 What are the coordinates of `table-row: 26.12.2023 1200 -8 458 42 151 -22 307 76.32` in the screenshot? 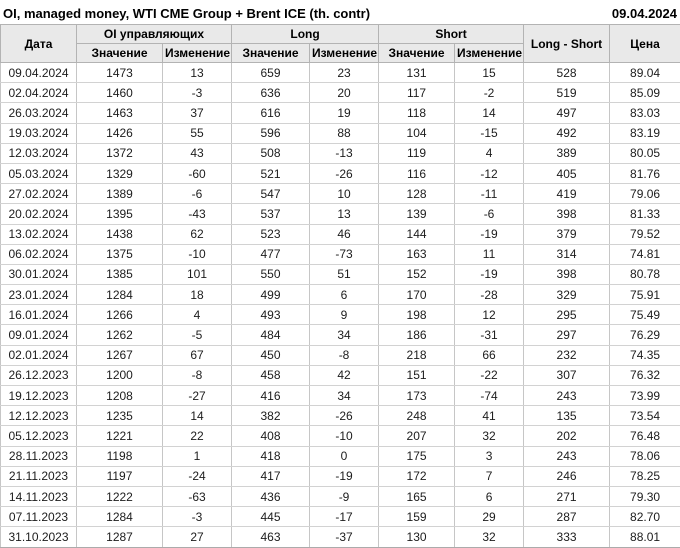 It's located at (340, 375).